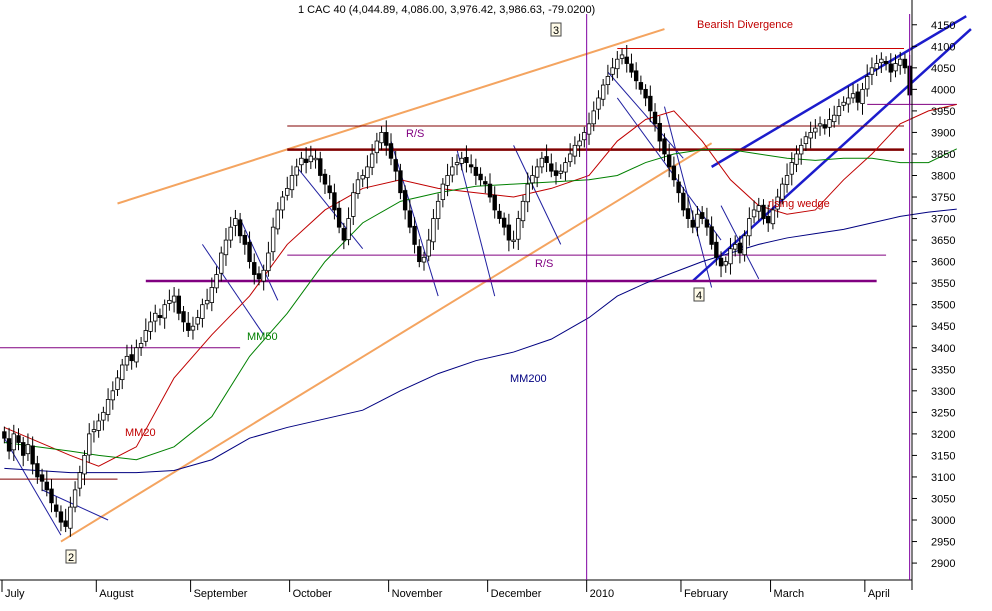 The image size is (992, 611). Describe the element at coordinates (544, 264) in the screenshot. I see `rs-label-lower: R/S` at that location.